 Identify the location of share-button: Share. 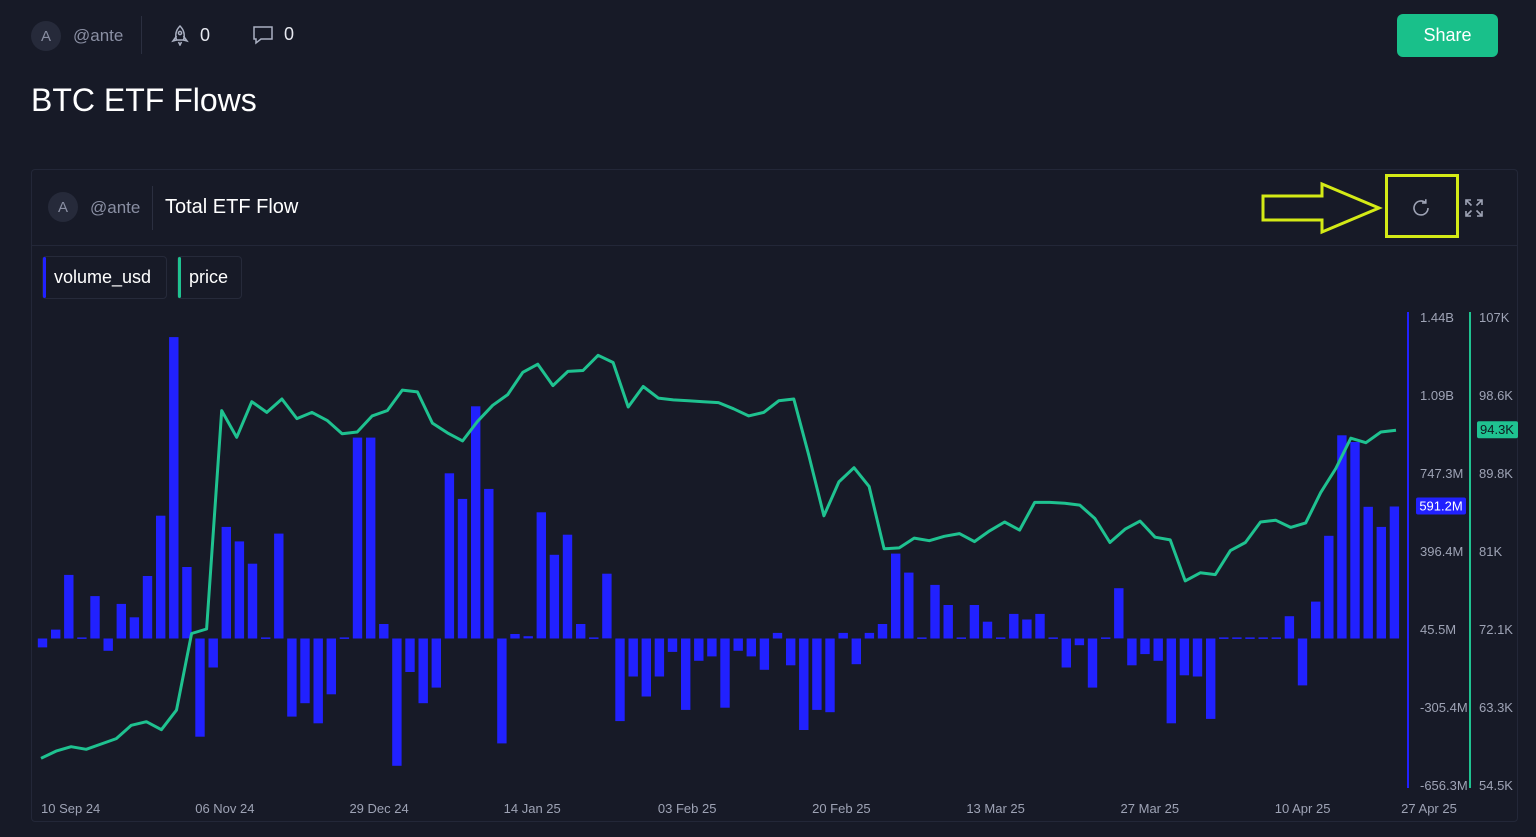
(1447, 35).